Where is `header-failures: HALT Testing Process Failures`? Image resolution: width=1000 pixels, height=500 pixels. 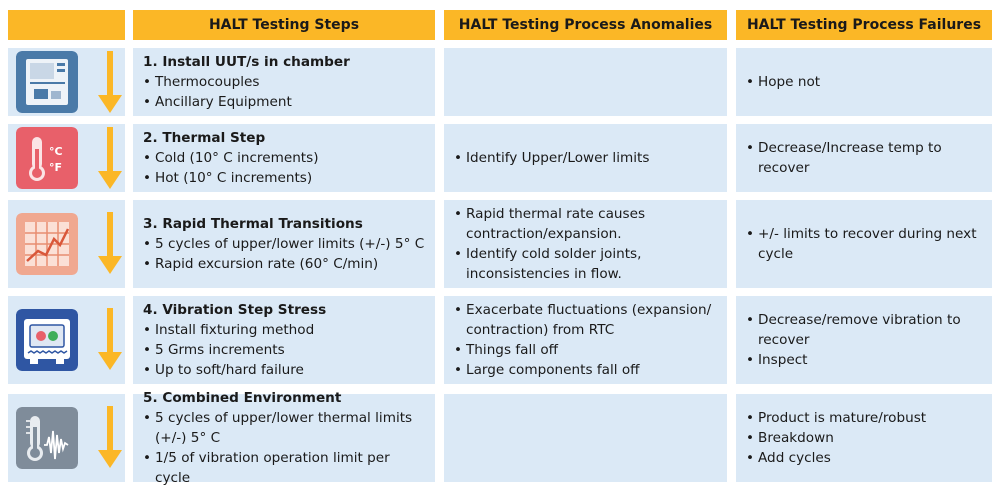 header-failures: HALT Testing Process Failures is located at coordinates (864, 25).